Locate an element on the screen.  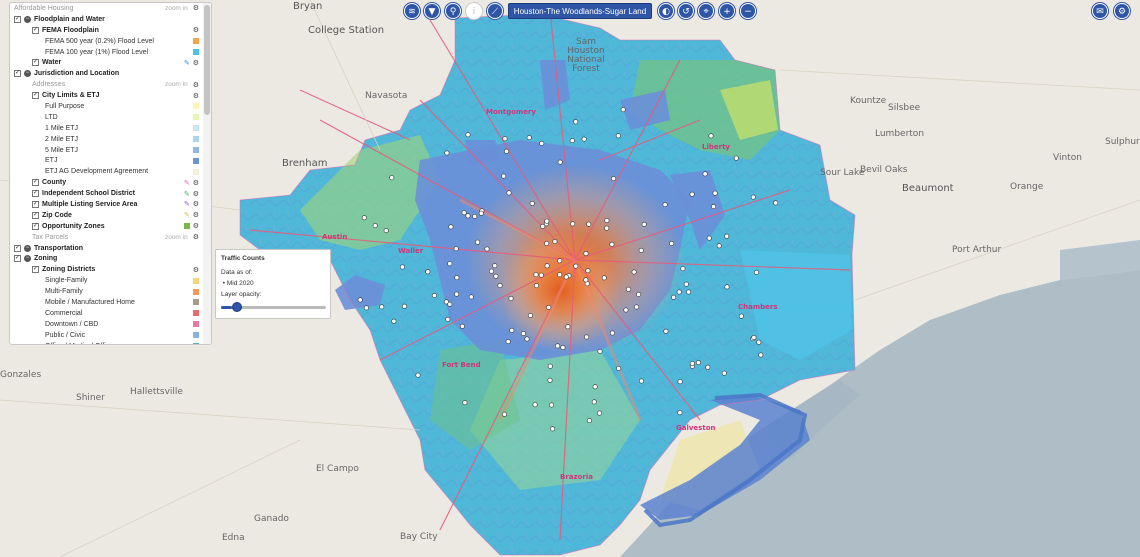
layer-row-county: ✓ County ✎ ⚙ is located at coordinates (106, 182).